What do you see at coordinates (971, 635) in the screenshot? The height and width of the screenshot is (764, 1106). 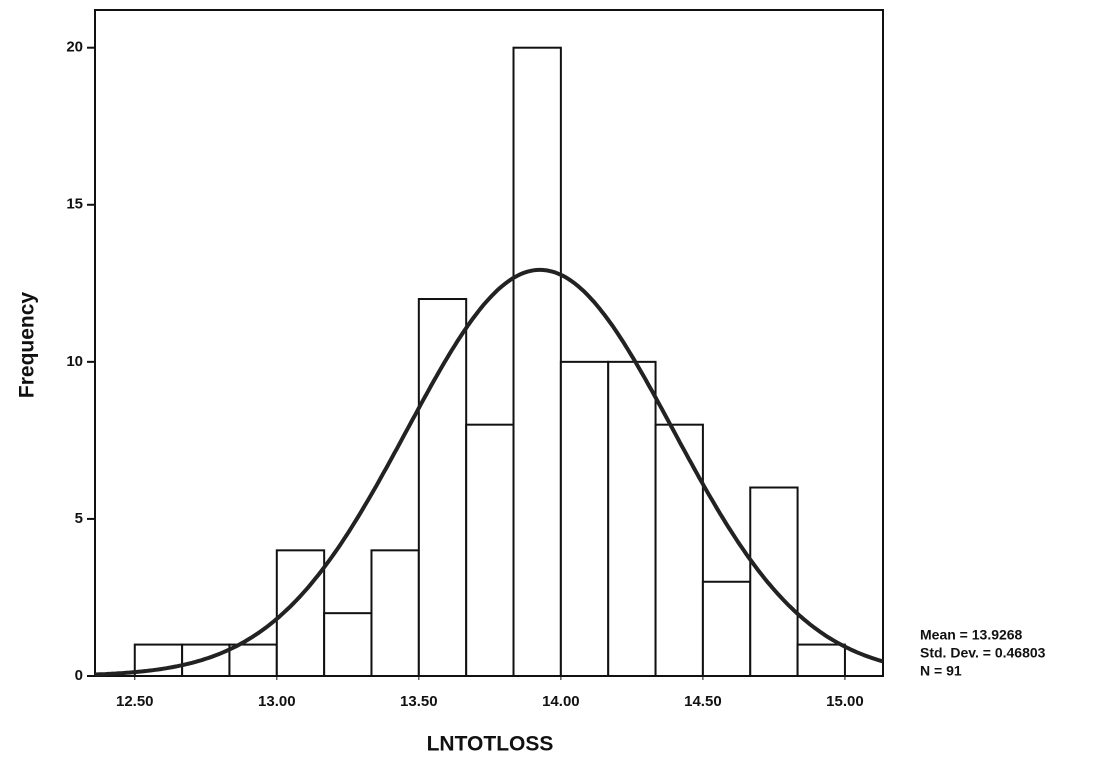 I see `fit-stat: Mean = 13.9268` at bounding box center [971, 635].